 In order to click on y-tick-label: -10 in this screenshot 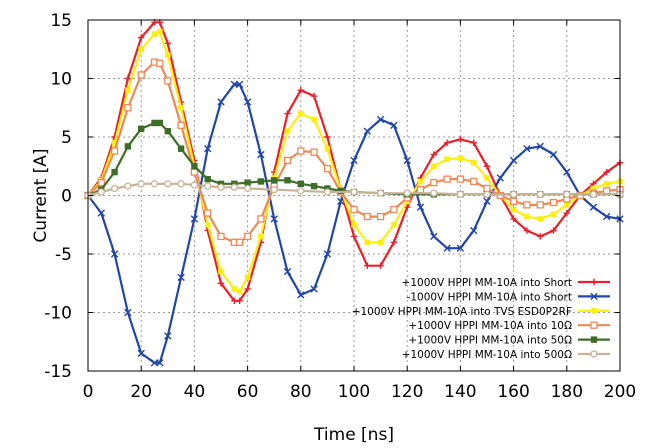, I will do `click(58, 314)`.